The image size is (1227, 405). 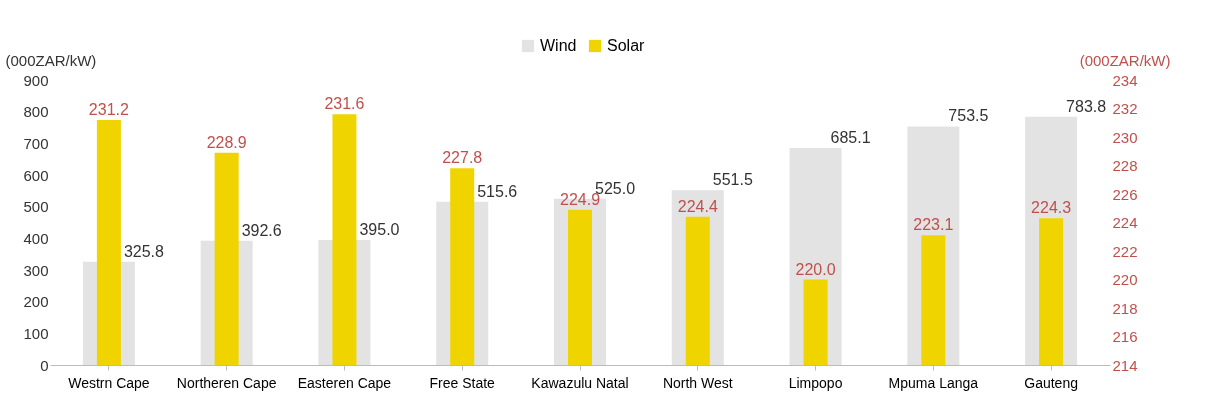 What do you see at coordinates (850, 138) in the screenshot?
I see `data-label: 685.1` at bounding box center [850, 138].